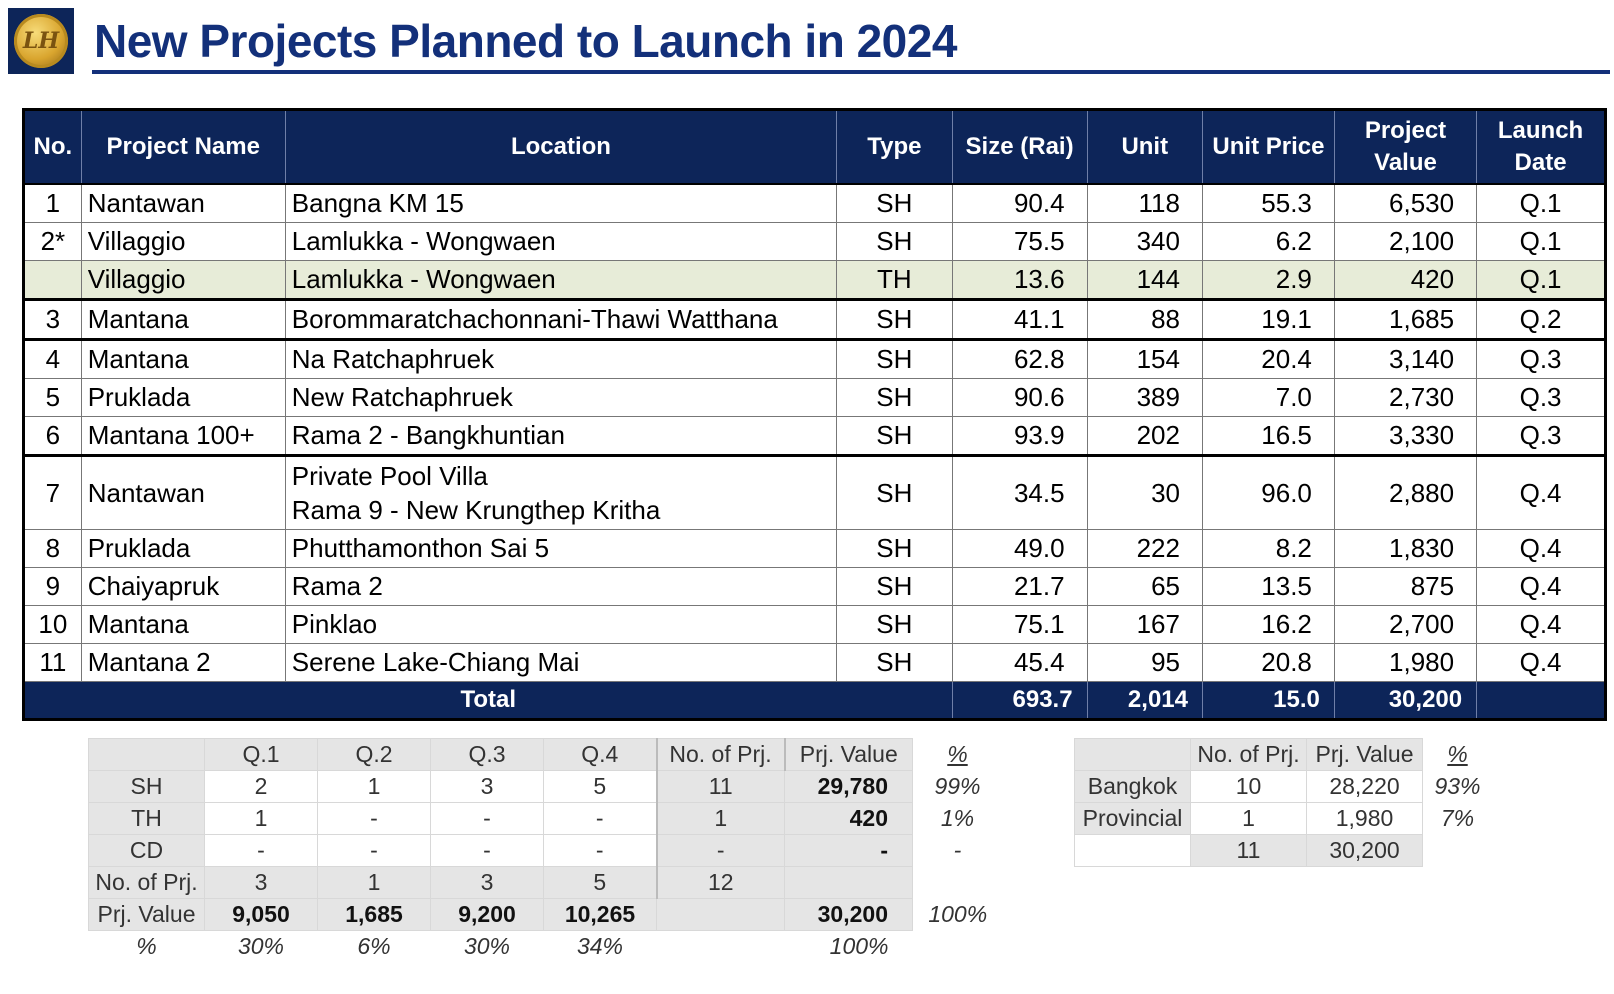 This screenshot has width=1614, height=994. What do you see at coordinates (183, 662) in the screenshot?
I see `cell-name: Mantana 2` at bounding box center [183, 662].